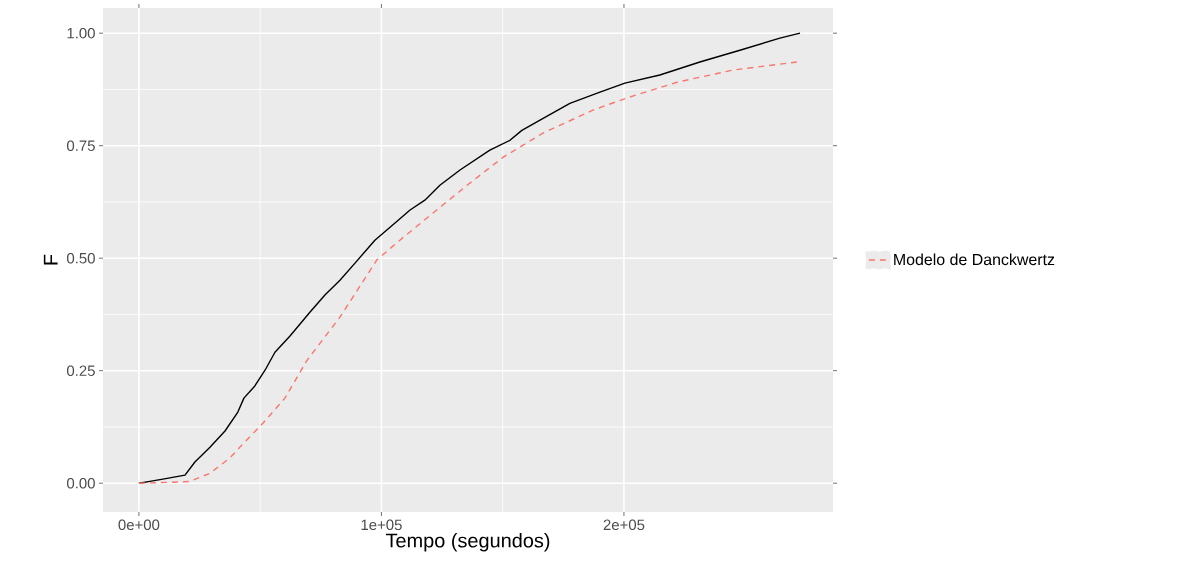 The height and width of the screenshot is (588, 1187). I want to click on y-tick-label: 0.75, so click(80, 145).